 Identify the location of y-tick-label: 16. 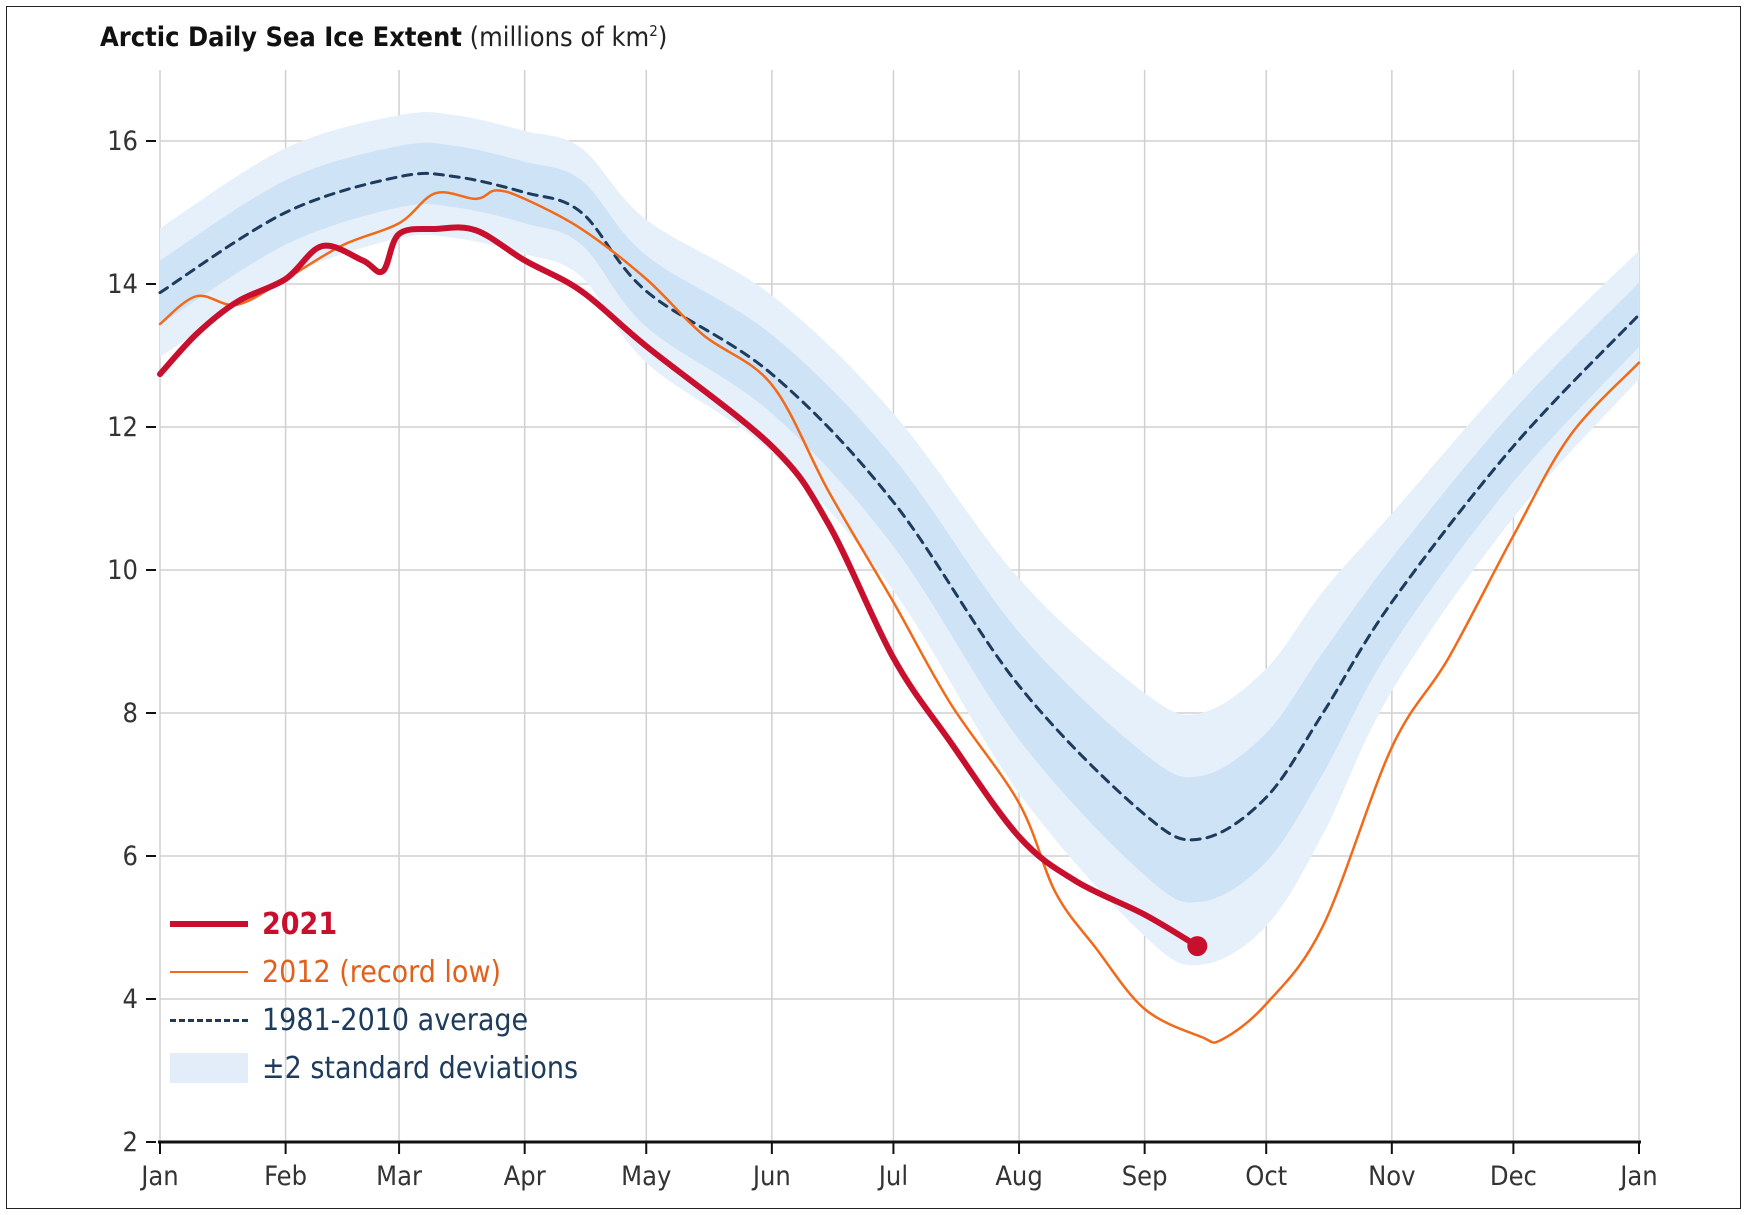
(122, 141).